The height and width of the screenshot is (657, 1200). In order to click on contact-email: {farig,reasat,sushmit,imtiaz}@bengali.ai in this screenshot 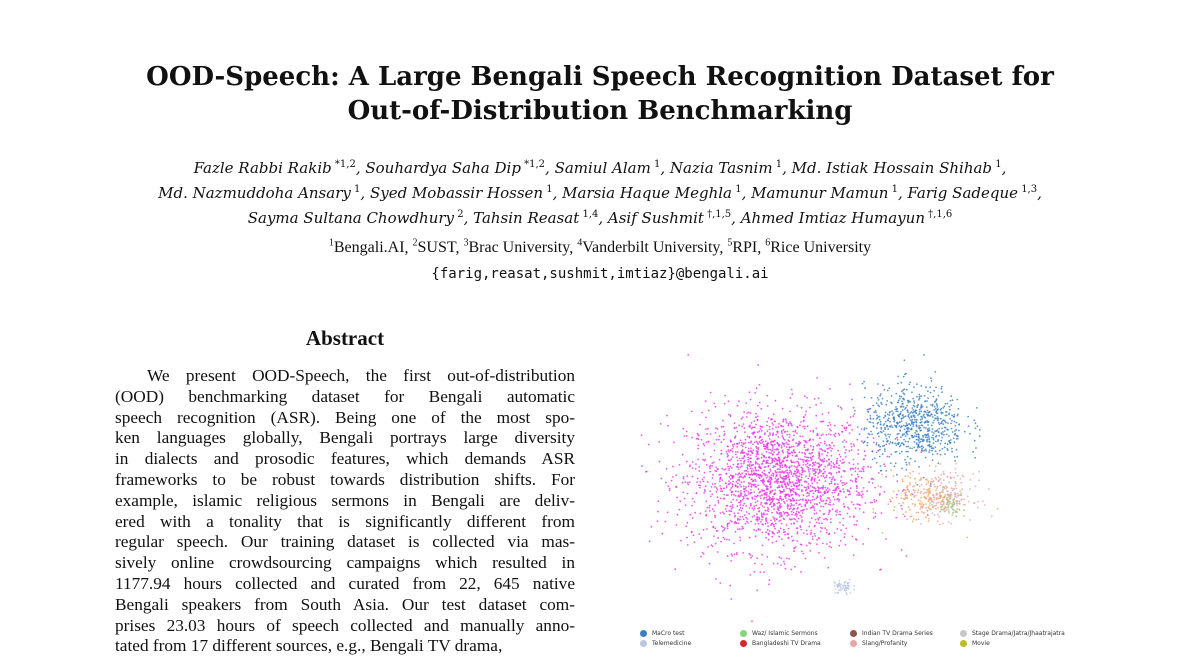, I will do `click(600, 274)`.